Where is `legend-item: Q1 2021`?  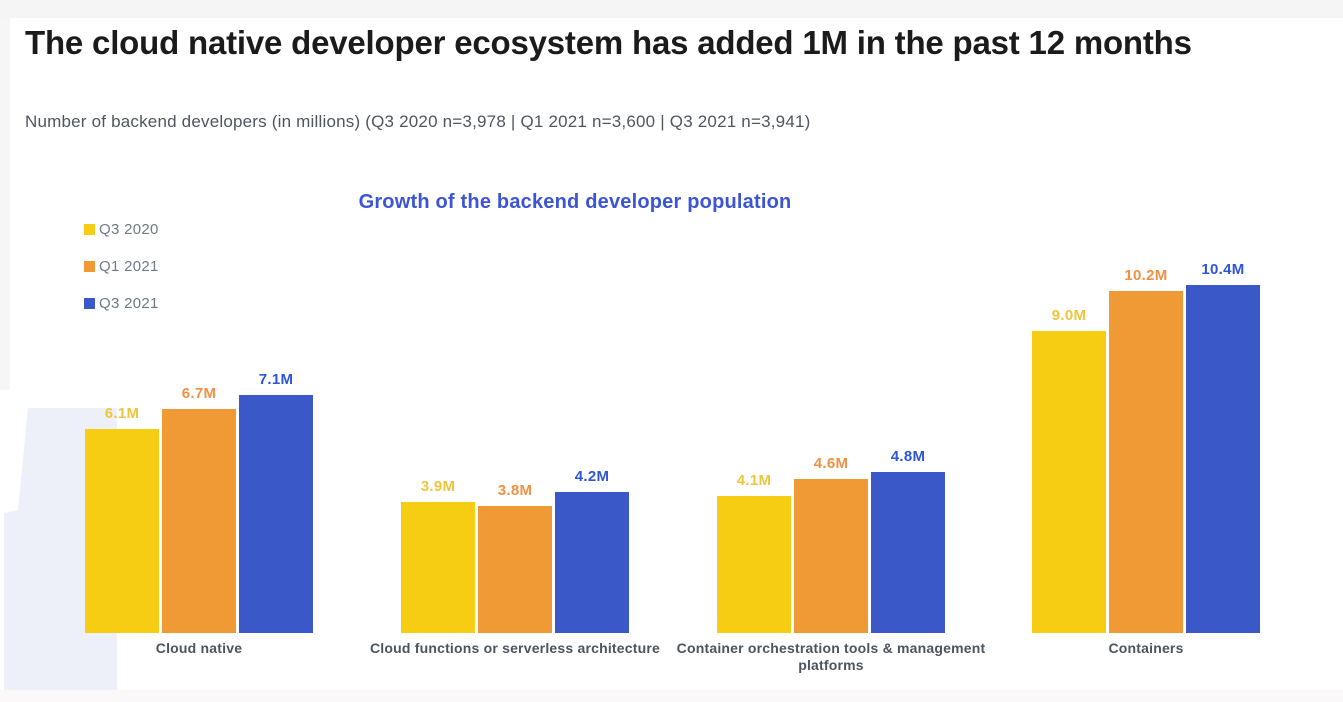
legend-item: Q1 2021 is located at coordinates (121, 266).